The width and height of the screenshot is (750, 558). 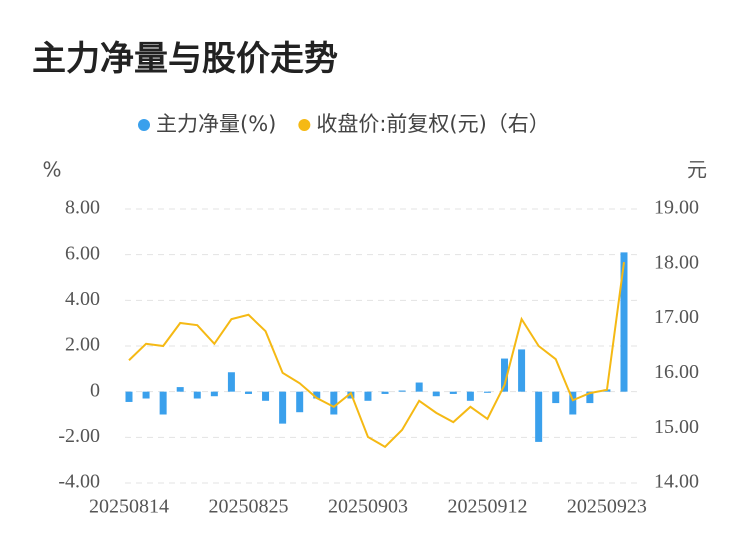 I want to click on legend-label: 主力净量(%), so click(x=216, y=124).